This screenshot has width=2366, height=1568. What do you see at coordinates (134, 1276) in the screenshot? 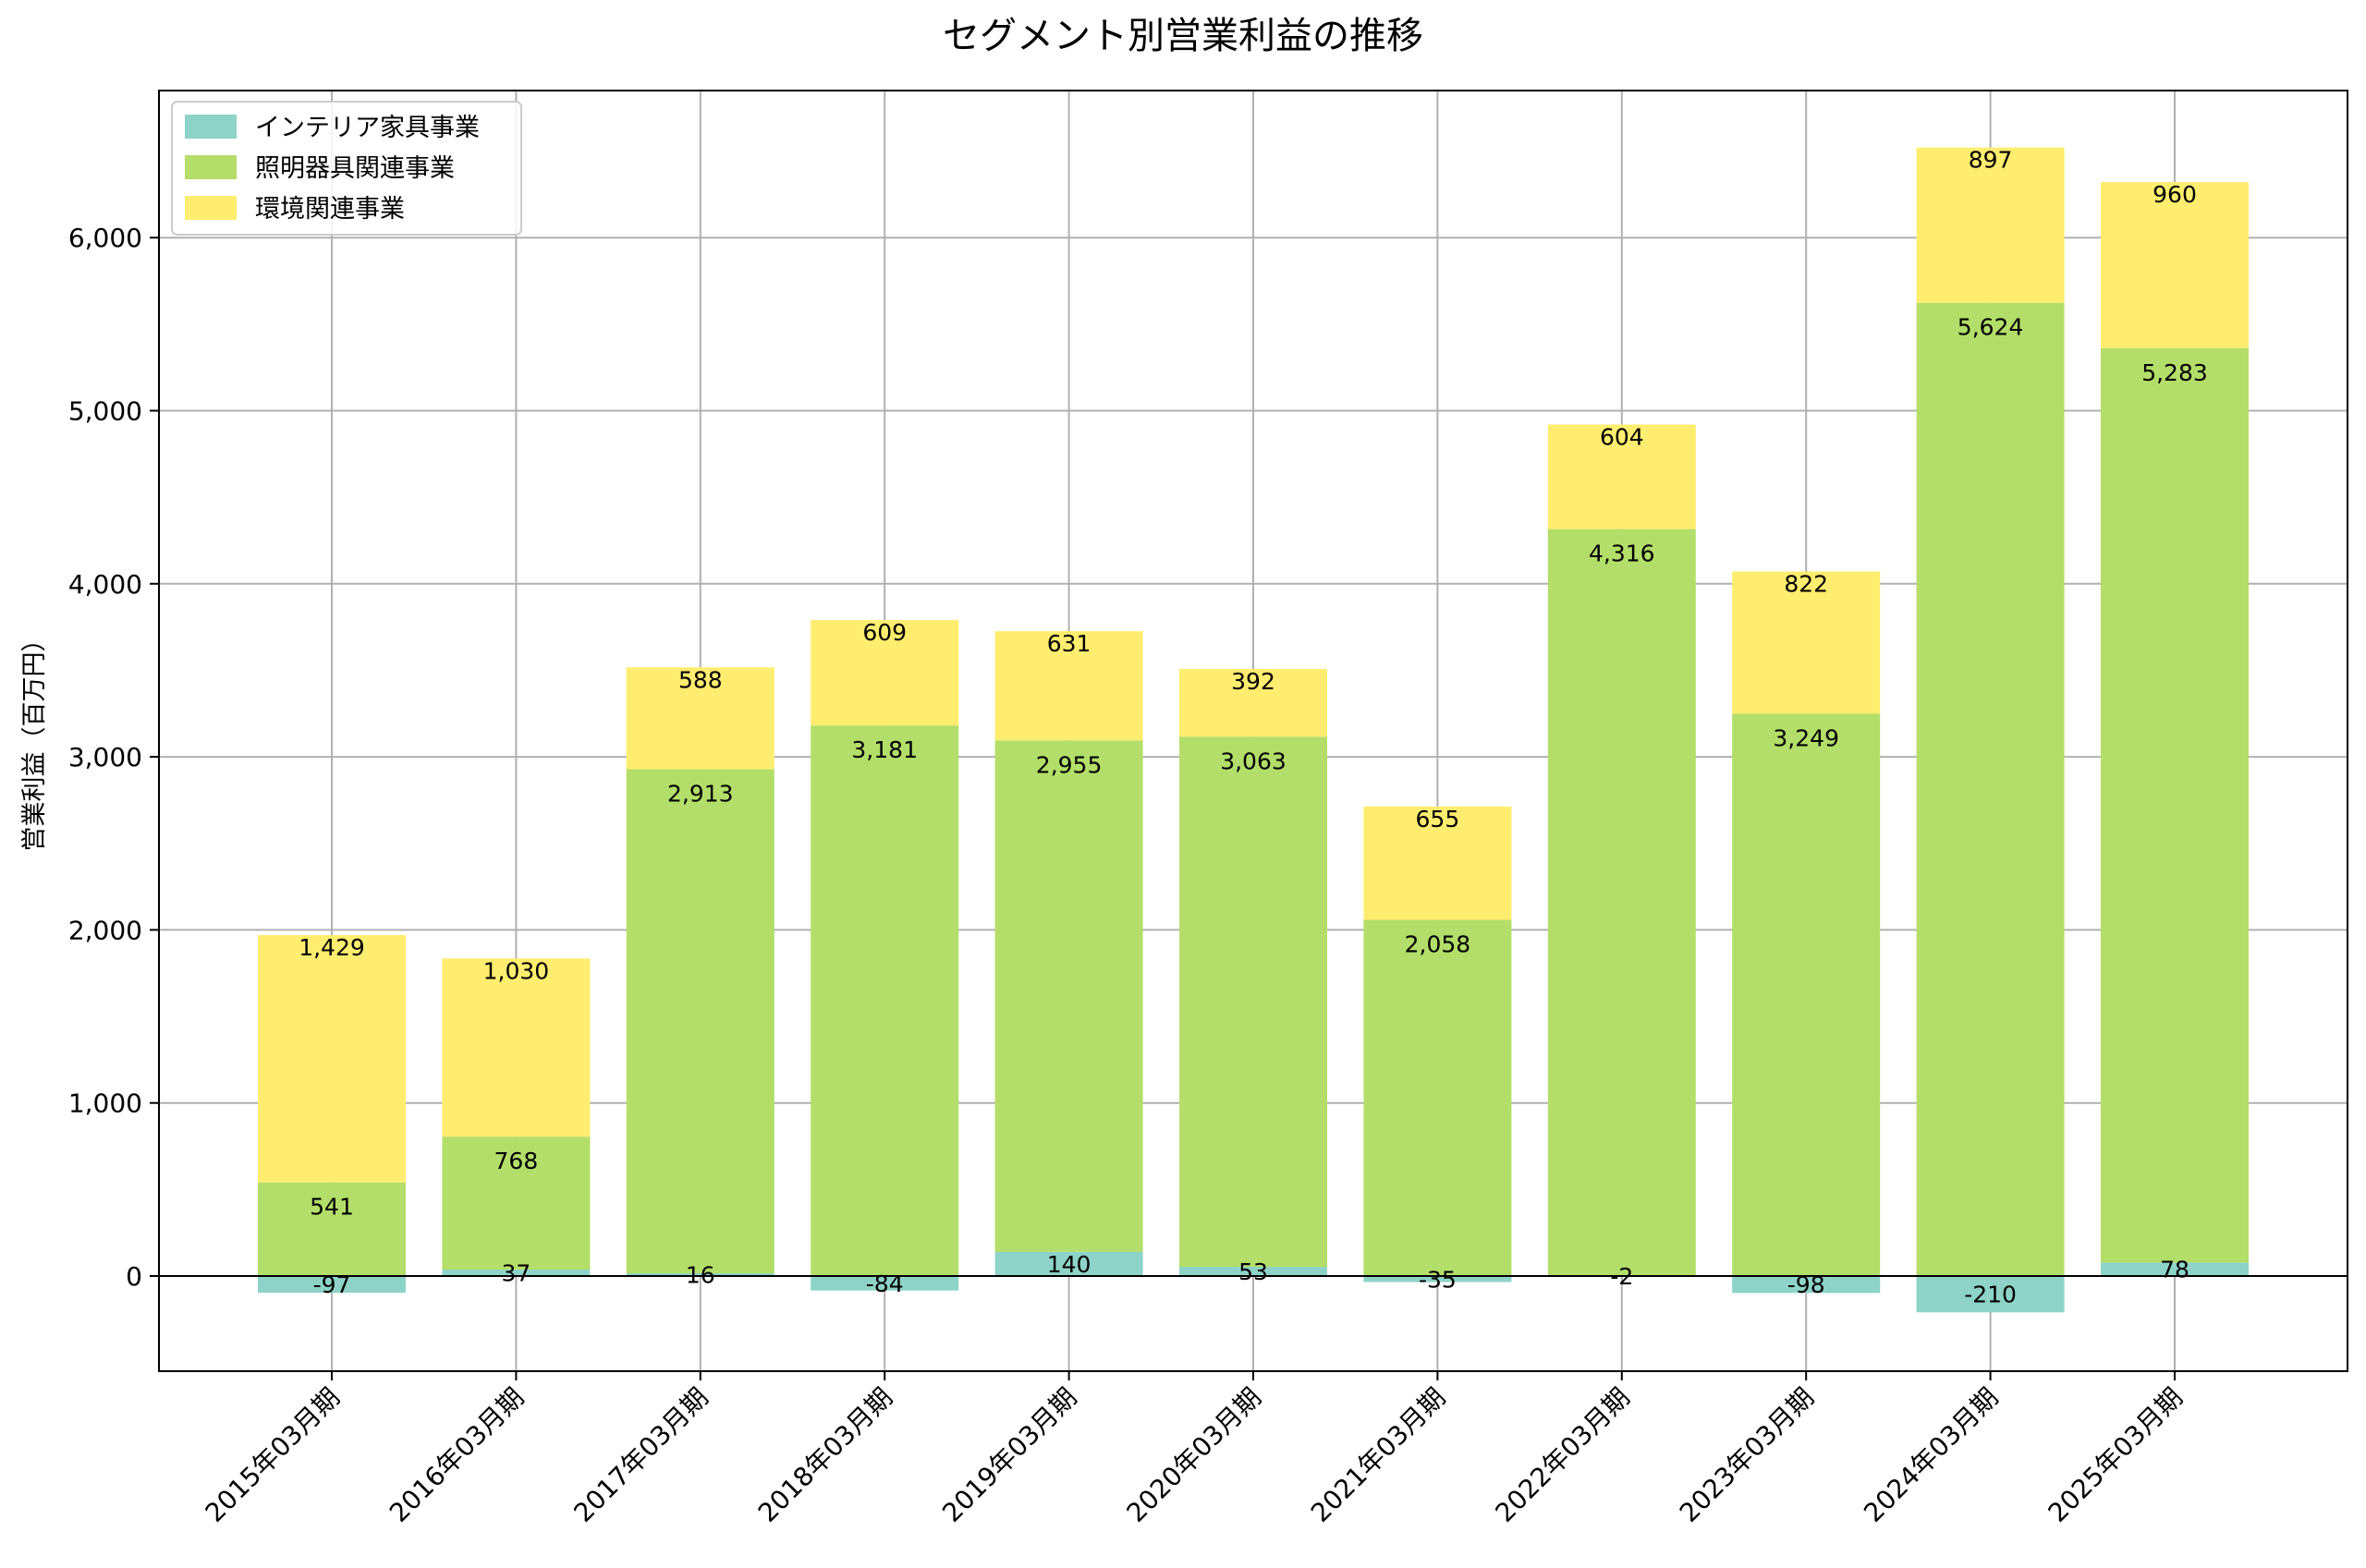
I see `y-tick-label: 0` at bounding box center [134, 1276].